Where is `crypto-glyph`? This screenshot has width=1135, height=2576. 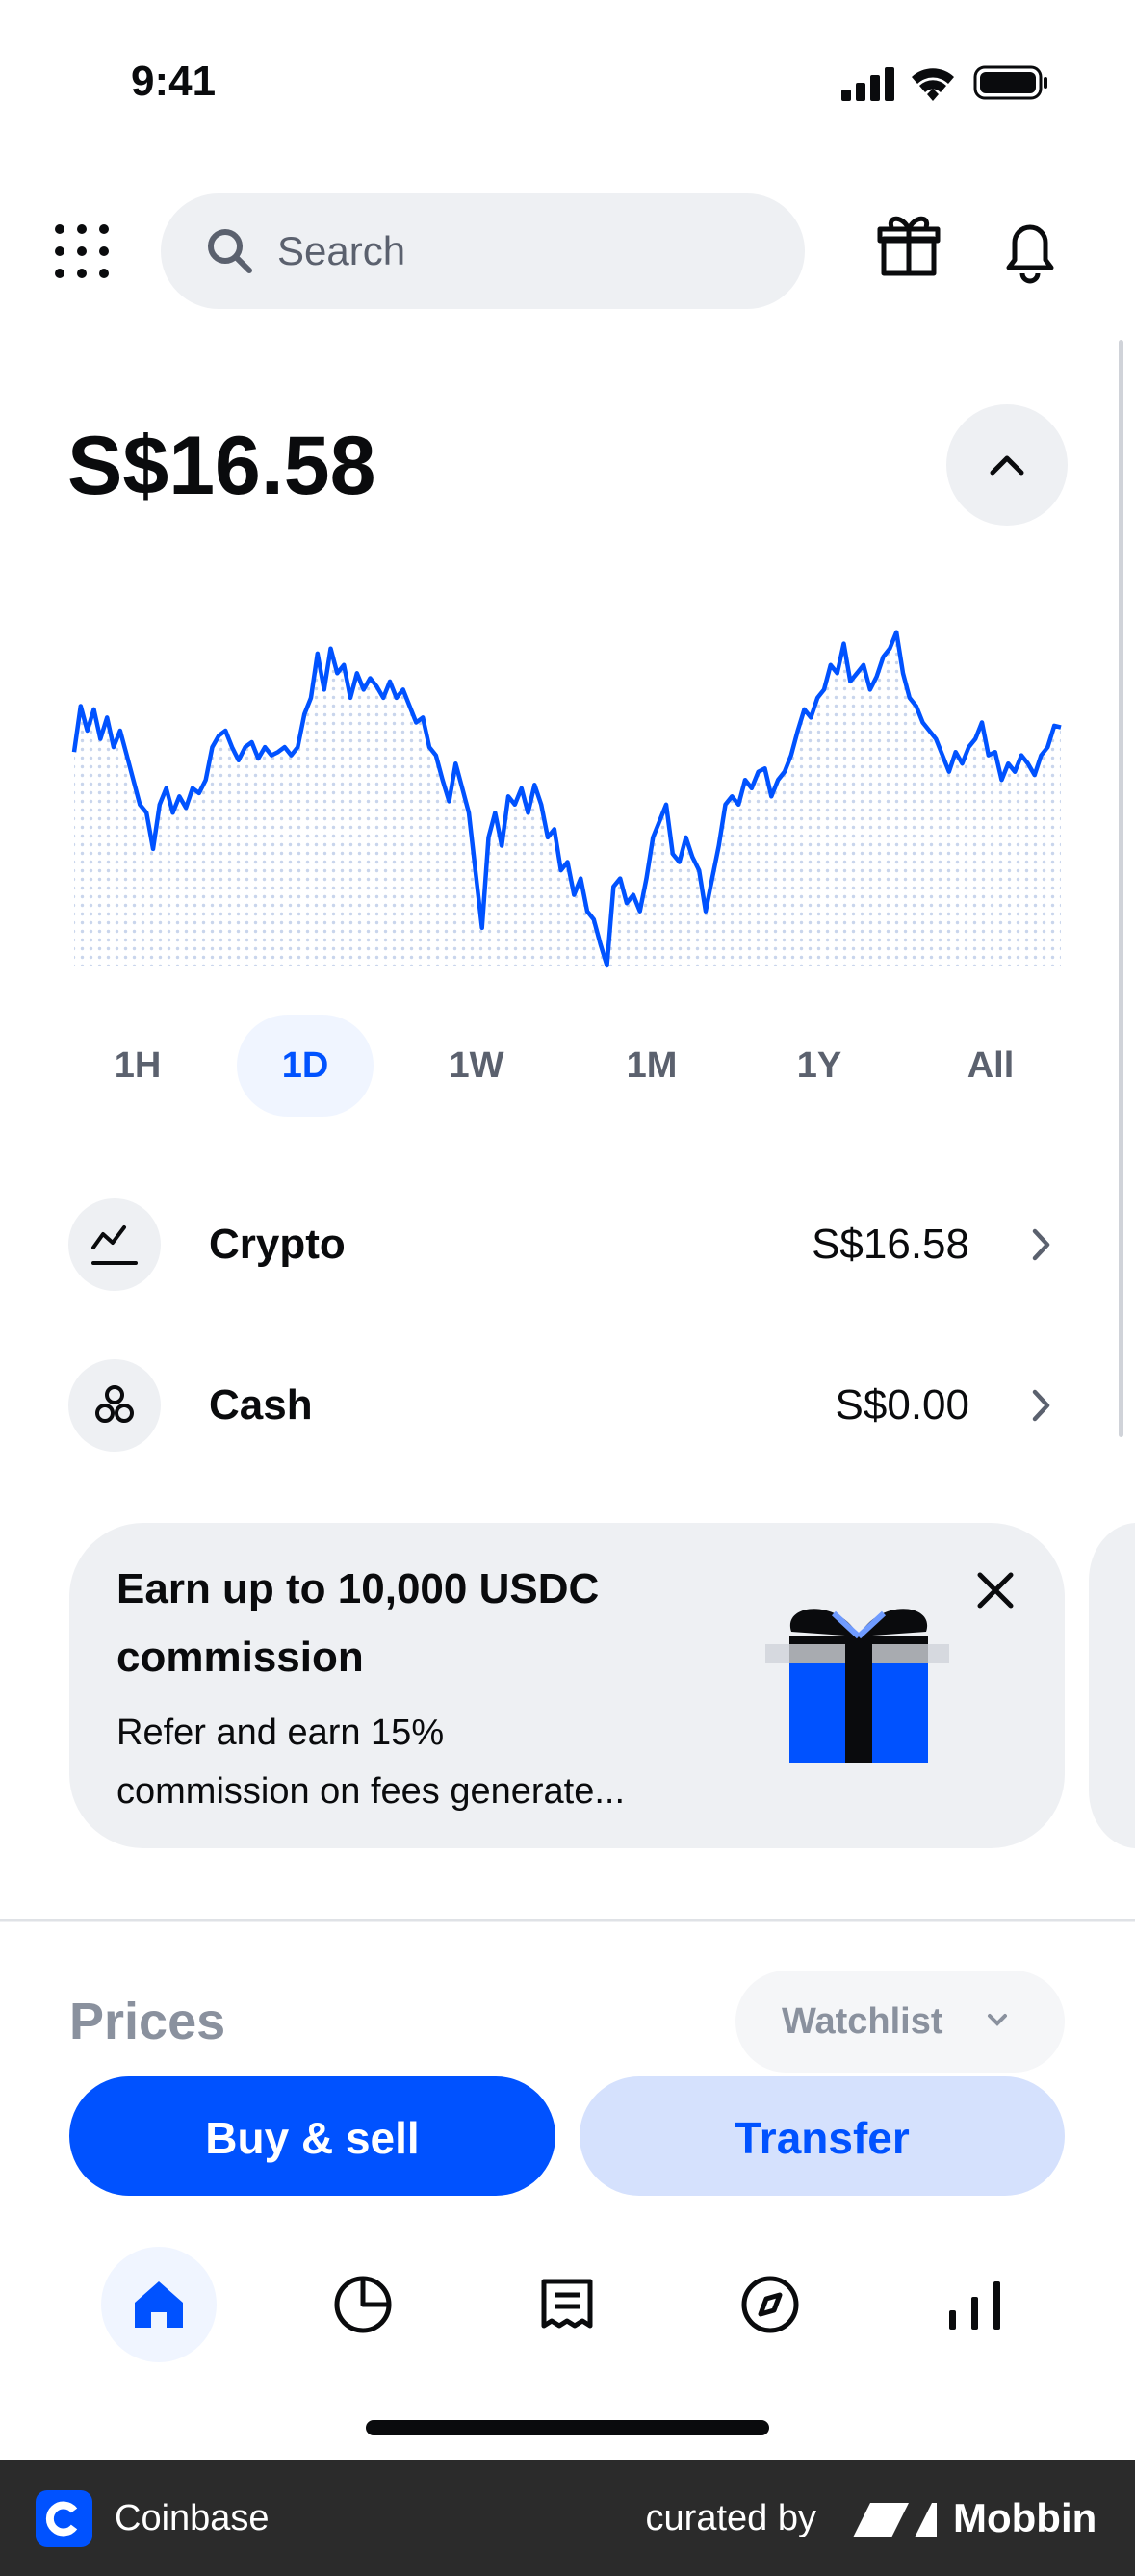
crypto-glyph is located at coordinates (114, 1245).